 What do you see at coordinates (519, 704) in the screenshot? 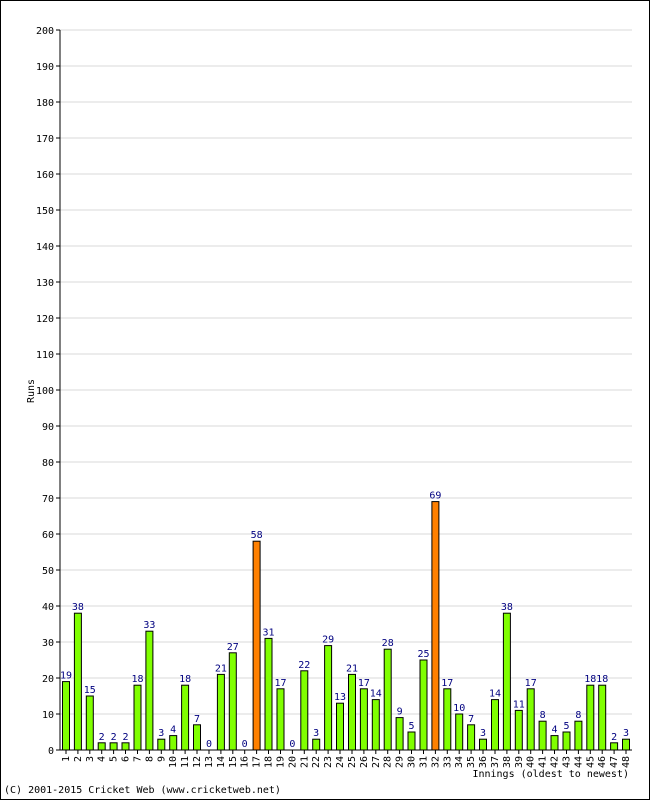
I see `bar-value-label: 11` at bounding box center [519, 704].